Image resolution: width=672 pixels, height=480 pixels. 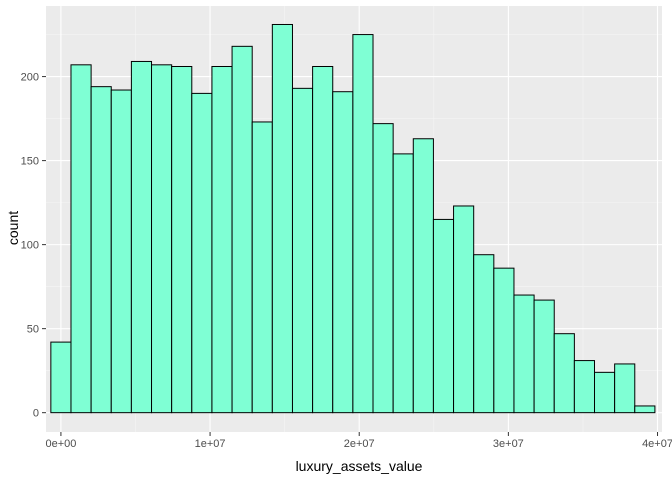 I want to click on y-axis-title: count, so click(x=13, y=228).